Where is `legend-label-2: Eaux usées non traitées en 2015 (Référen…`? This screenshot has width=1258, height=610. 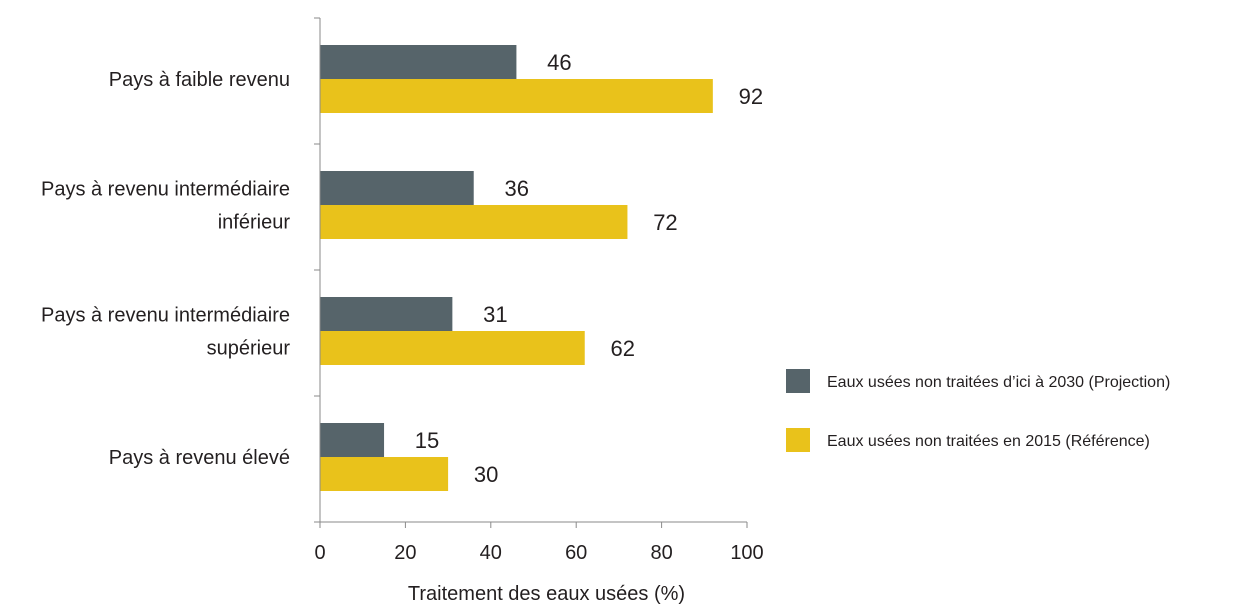
legend-label-2: Eaux usées non traitées en 2015 (Référen… is located at coordinates (988, 441).